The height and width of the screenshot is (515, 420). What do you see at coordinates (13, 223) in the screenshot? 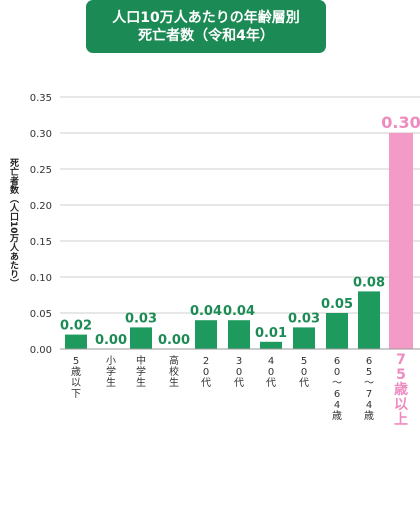
I see `y-axis-label: 死亡者数（人口10万人あたり）` at bounding box center [13, 223].